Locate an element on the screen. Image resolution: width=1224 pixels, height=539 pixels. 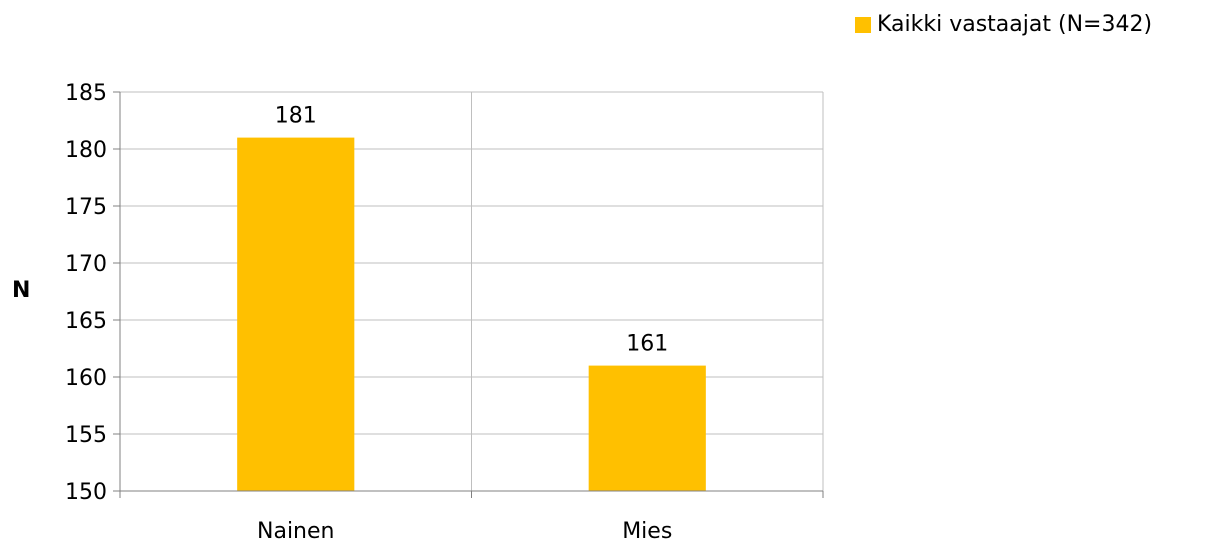
legend: Kaikki vastaajat (N=342) is located at coordinates (1003, 24).